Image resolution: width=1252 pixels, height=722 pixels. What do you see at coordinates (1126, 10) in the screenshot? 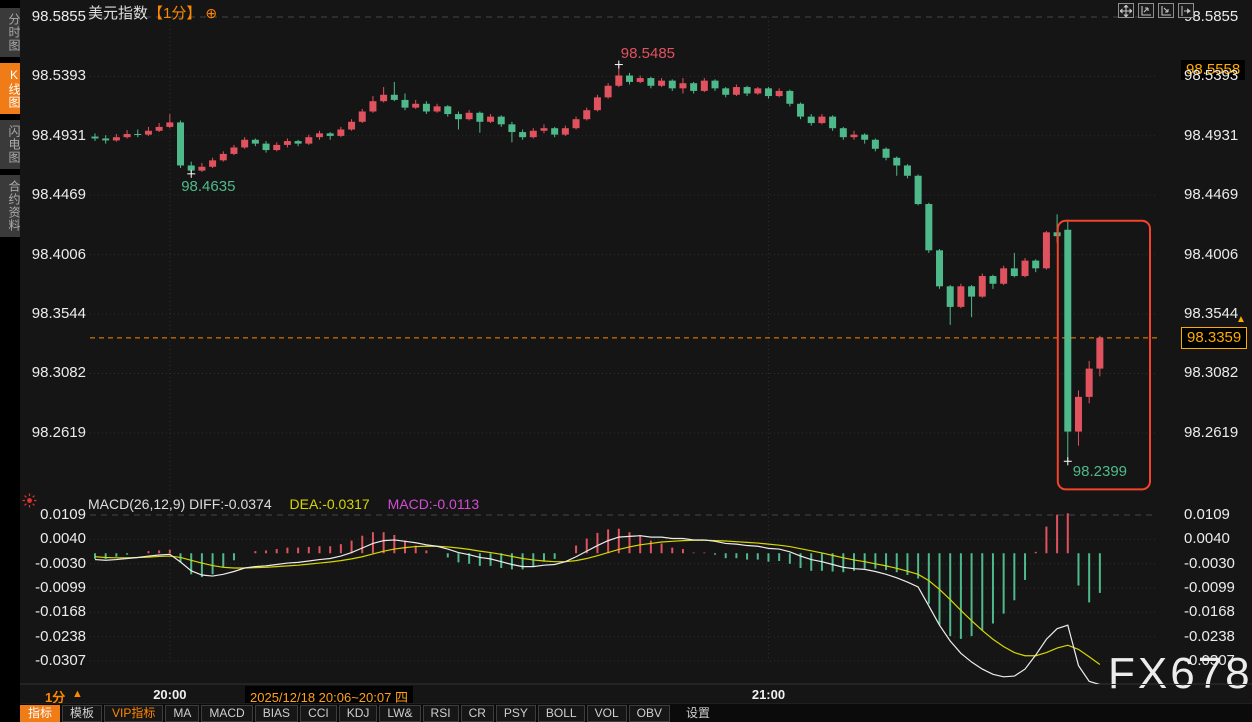
I see `pan-icon` at bounding box center [1126, 10].